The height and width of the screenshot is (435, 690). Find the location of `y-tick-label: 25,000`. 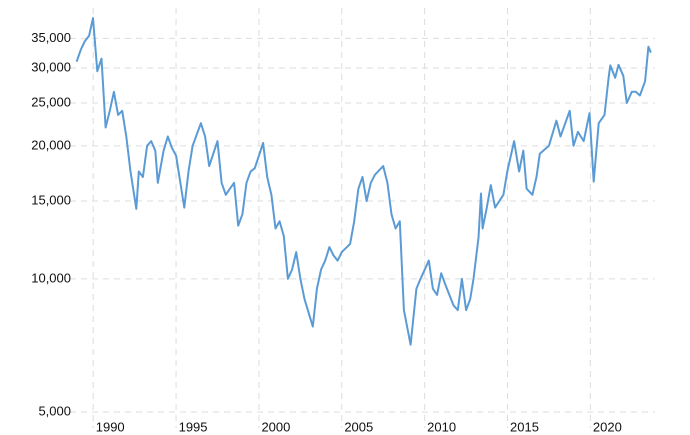

y-tick-label: 25,000 is located at coordinates (51, 101).